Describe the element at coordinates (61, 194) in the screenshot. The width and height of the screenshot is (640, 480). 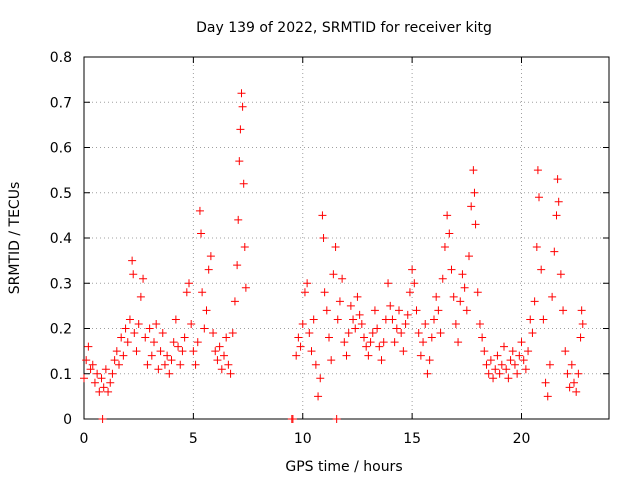
I see `y-tick-label: 0.5` at that location.